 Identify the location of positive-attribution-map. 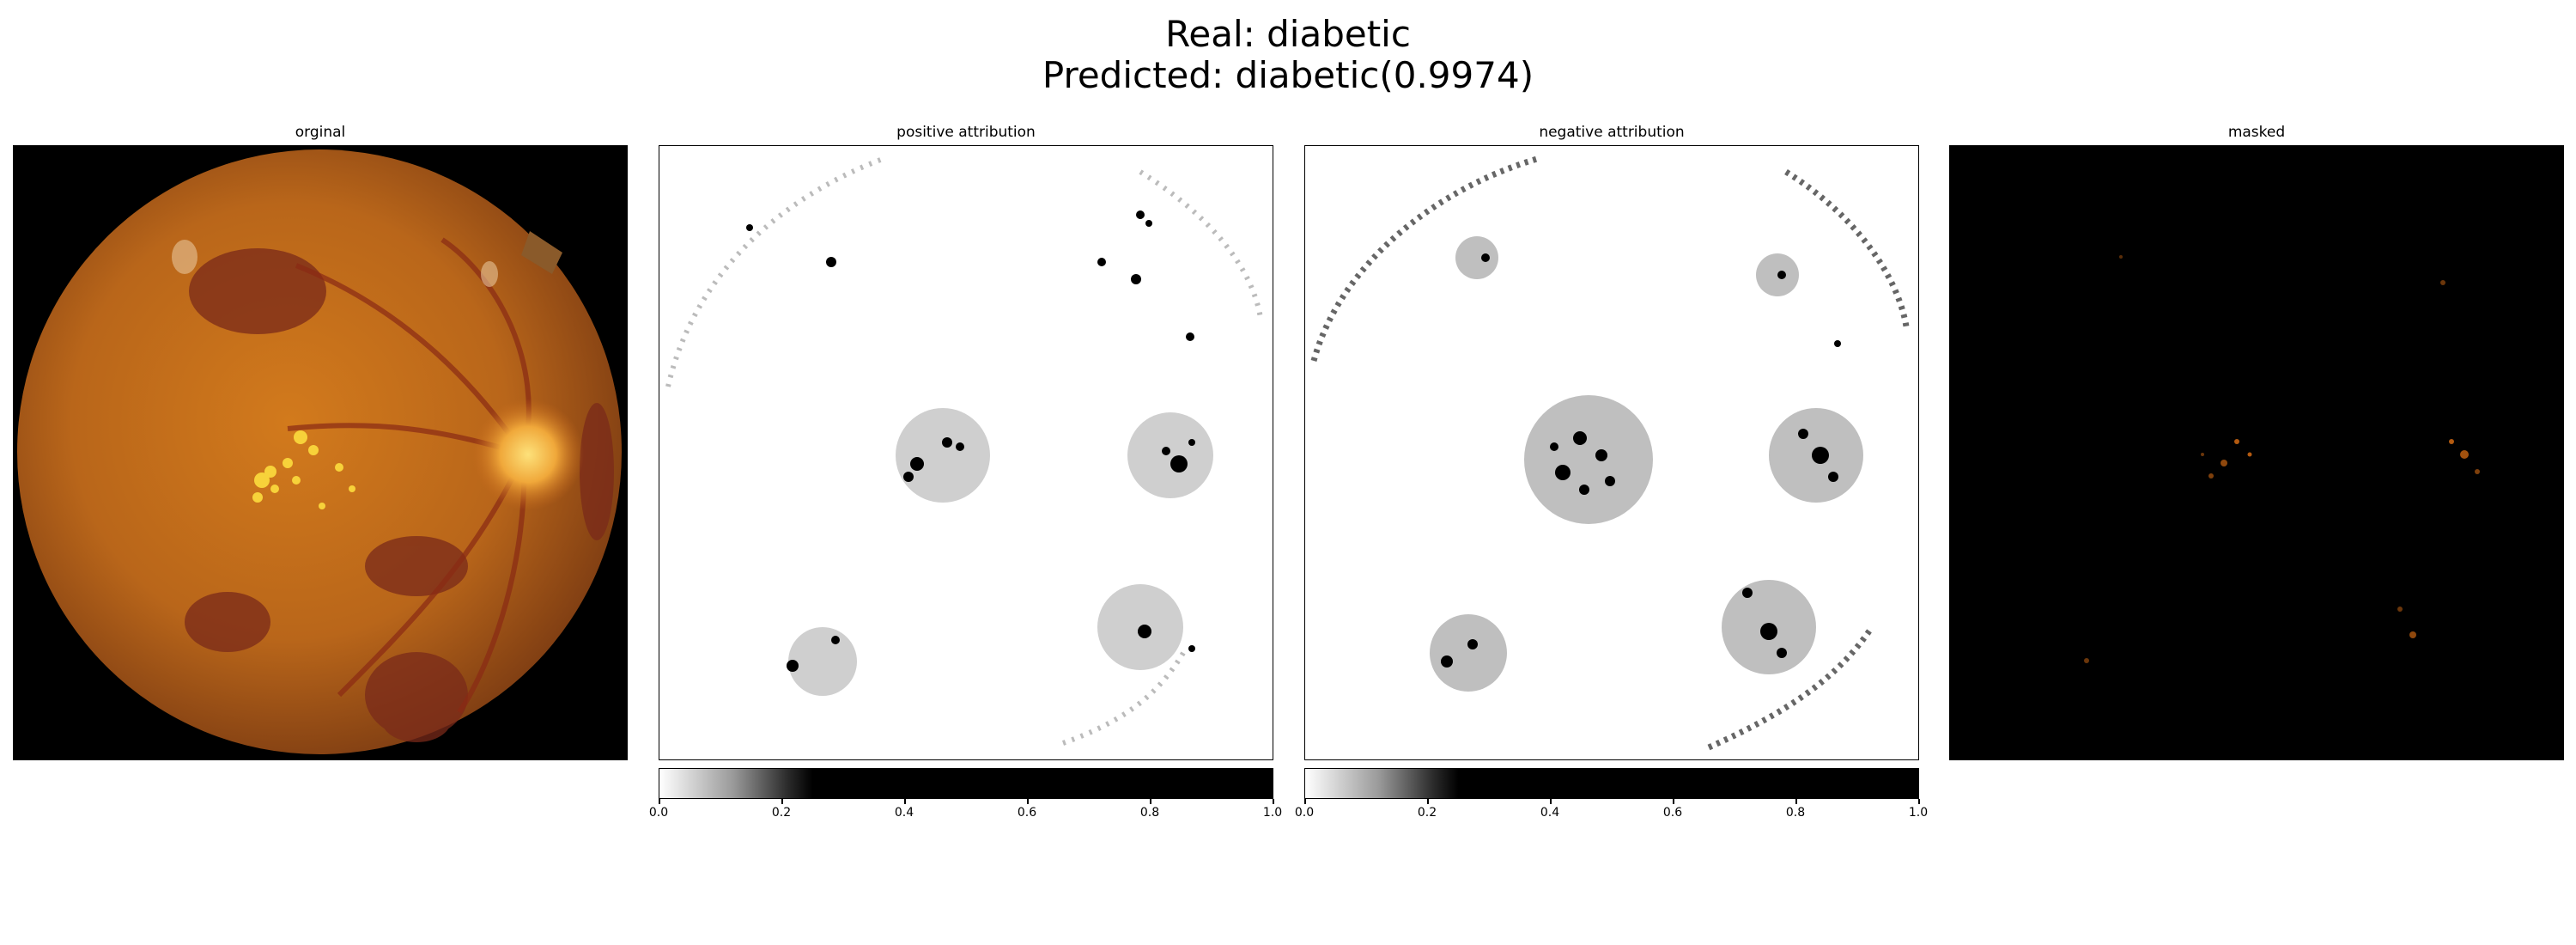
(964, 451).